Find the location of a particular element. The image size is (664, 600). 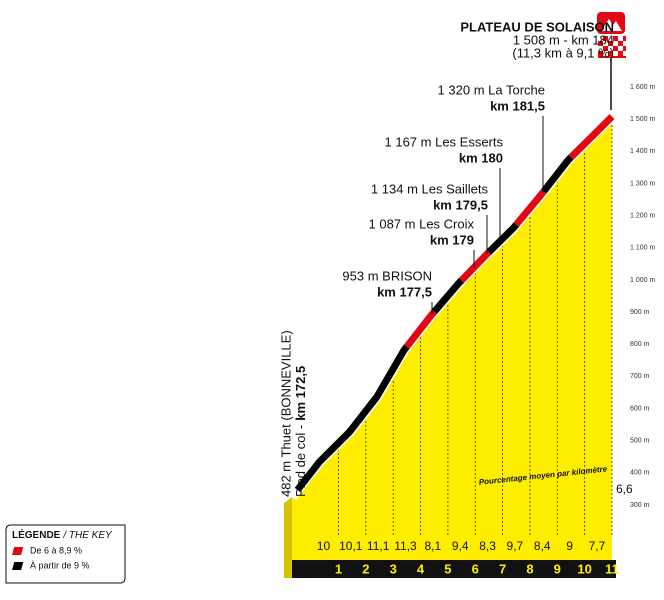

gradient-label: 7,7 is located at coordinates (597, 546).